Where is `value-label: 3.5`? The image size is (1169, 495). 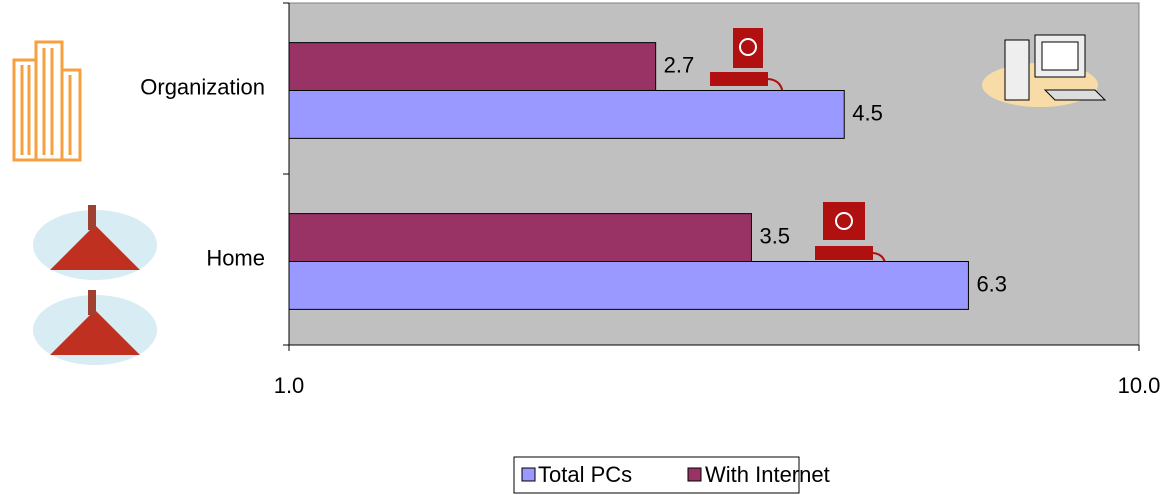 value-label: 3.5 is located at coordinates (774, 235).